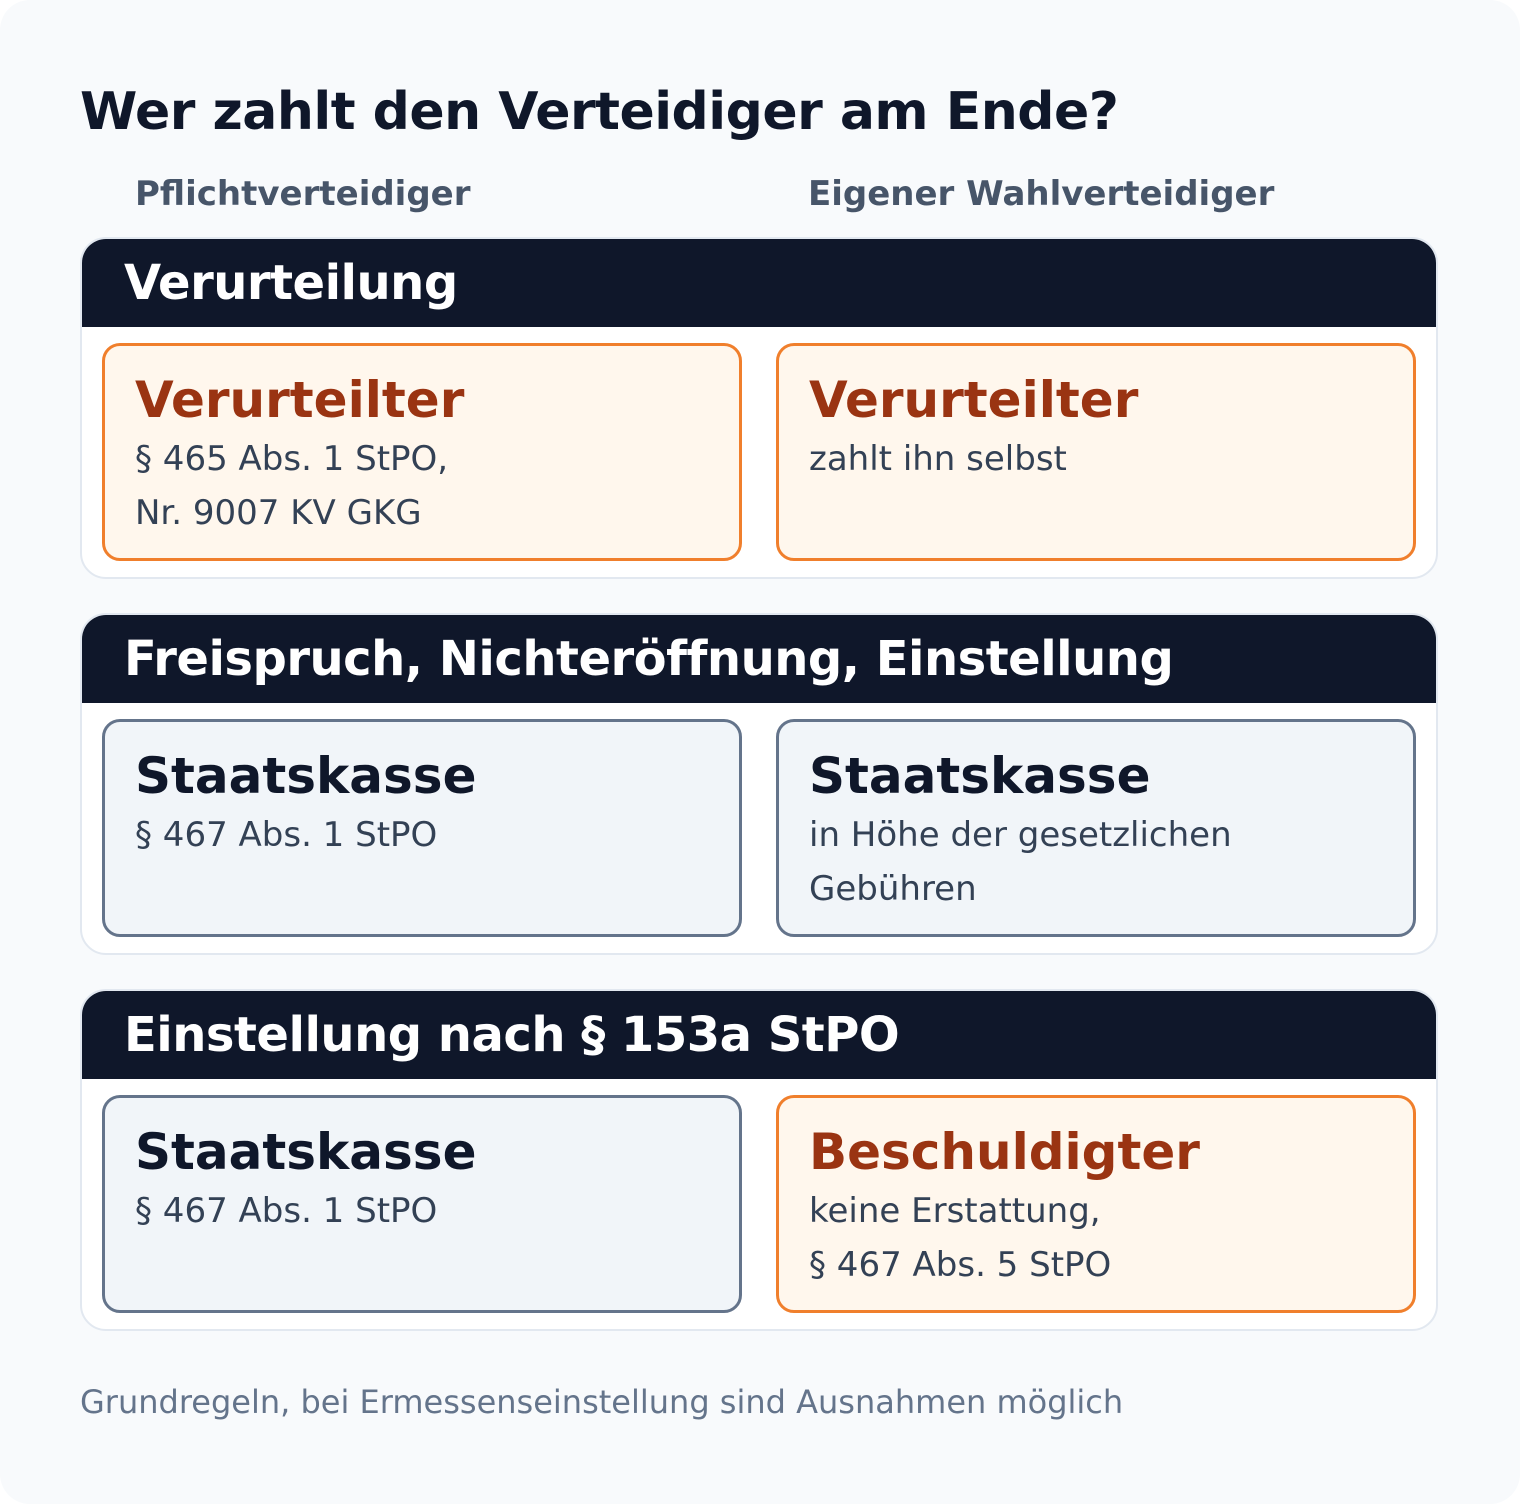  What do you see at coordinates (599, 112) in the screenshot?
I see `page-title: Wer zahlt den Verteidiger am Ende?` at bounding box center [599, 112].